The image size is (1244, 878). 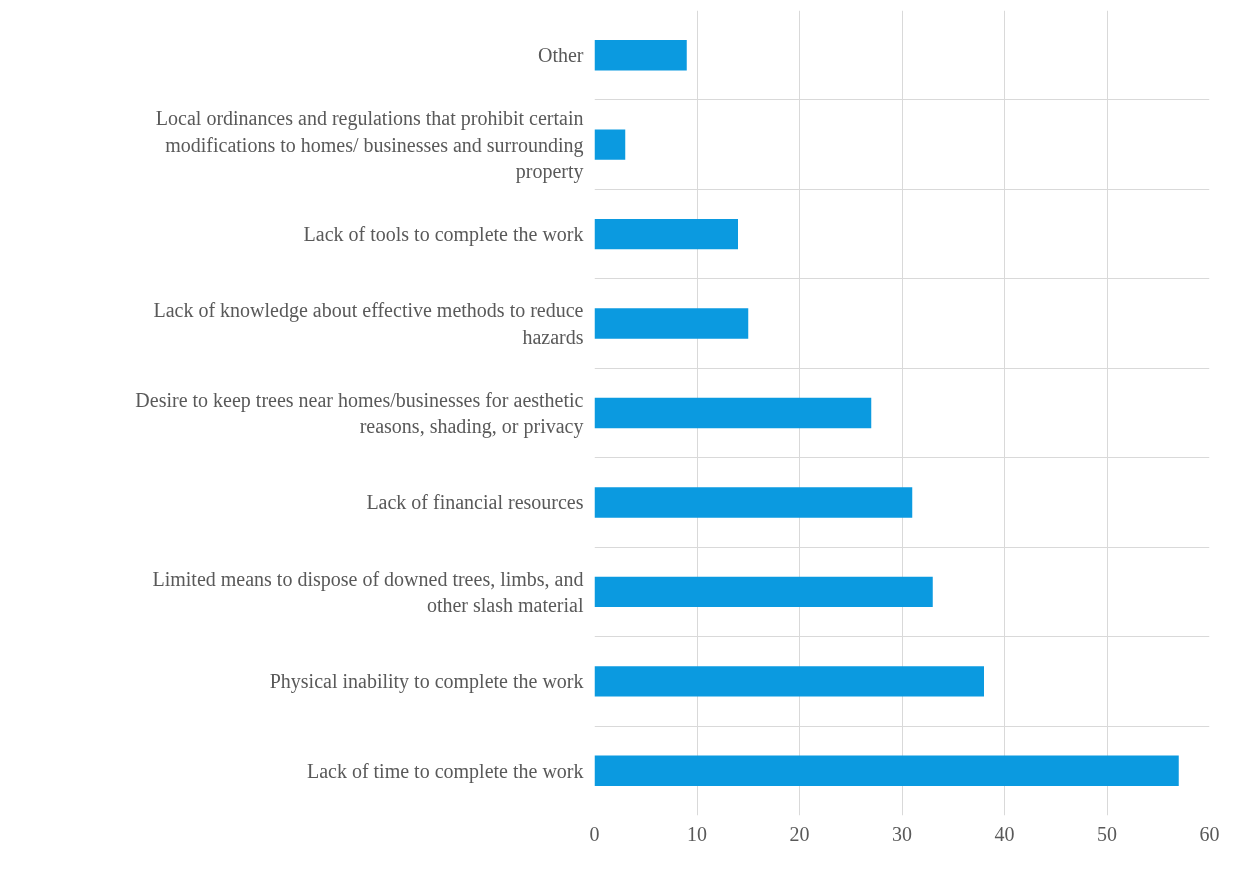 What do you see at coordinates (799, 833) in the screenshot?
I see `x-tick-label: 20` at bounding box center [799, 833].